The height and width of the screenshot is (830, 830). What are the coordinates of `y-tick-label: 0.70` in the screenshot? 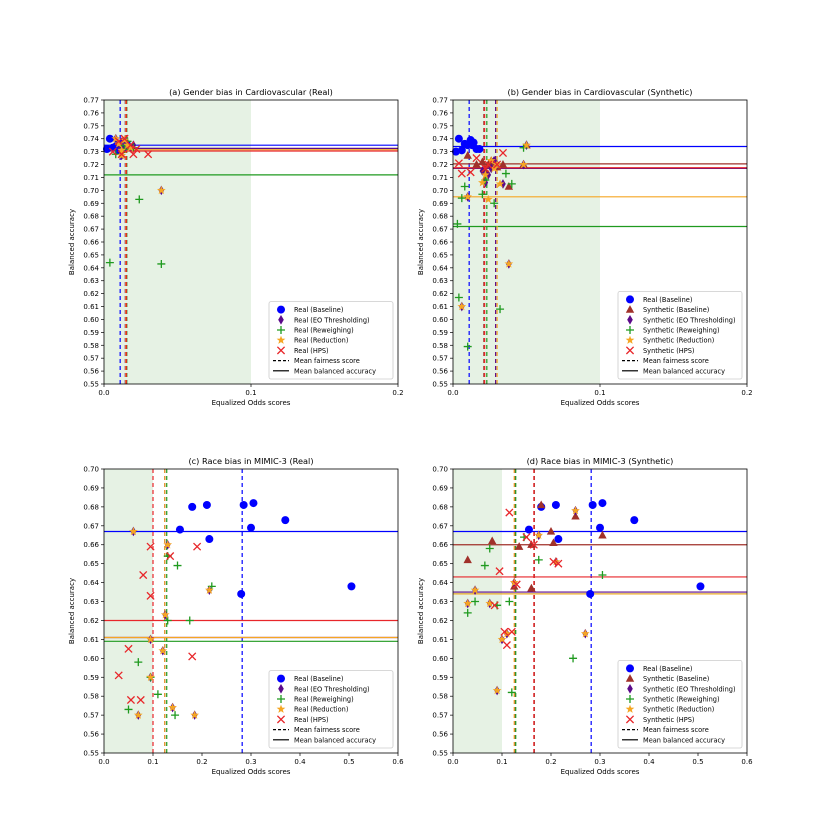 It's located at (91, 191).